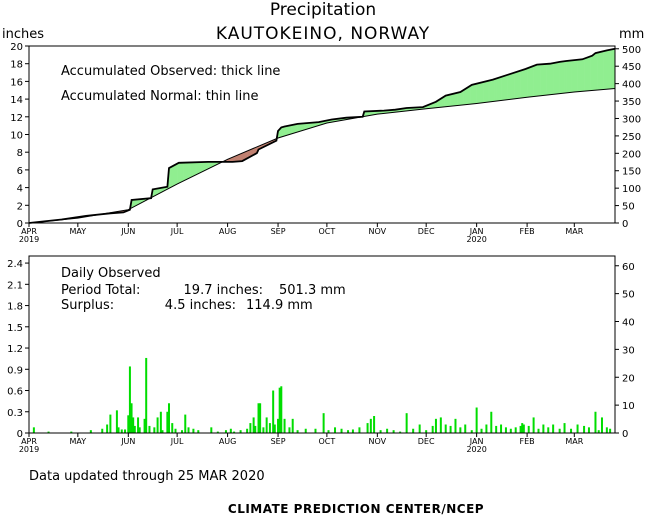 Image resolution: width=646 pixels, height=518 pixels. I want to click on daily-left-axis: 0 0.3 0.6 0.9 1.2 1.5 1.8 2.1 2.4, so click(18, 349).